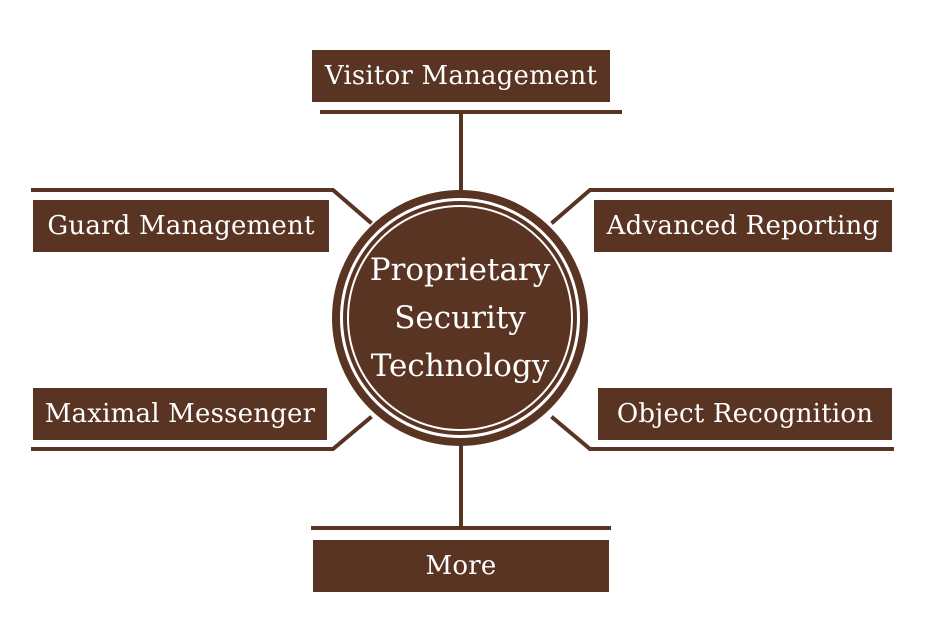 Image resolution: width=947 pixels, height=625 pixels. Describe the element at coordinates (202, 206) in the screenshot. I see `connector-upper-left` at that location.